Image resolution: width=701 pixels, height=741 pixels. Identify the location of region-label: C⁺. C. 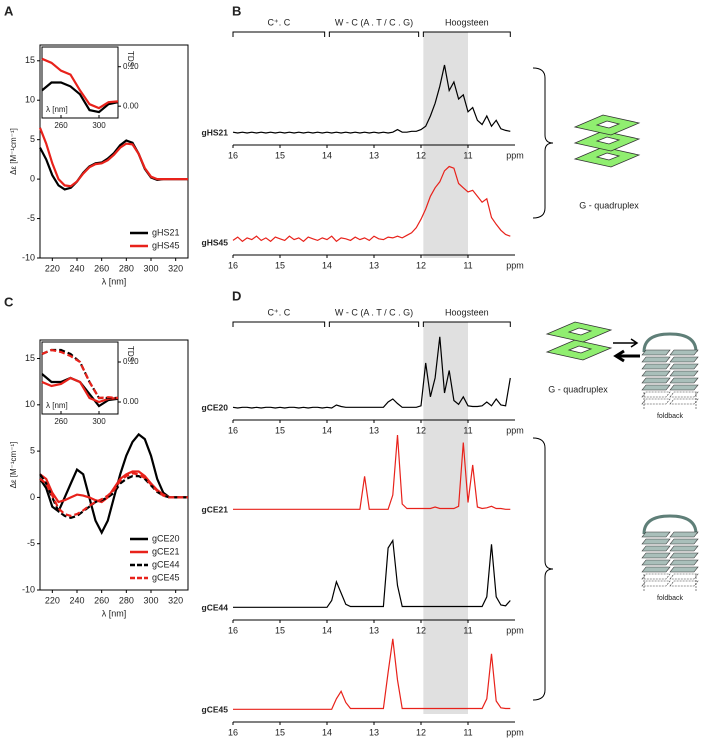
(278, 312).